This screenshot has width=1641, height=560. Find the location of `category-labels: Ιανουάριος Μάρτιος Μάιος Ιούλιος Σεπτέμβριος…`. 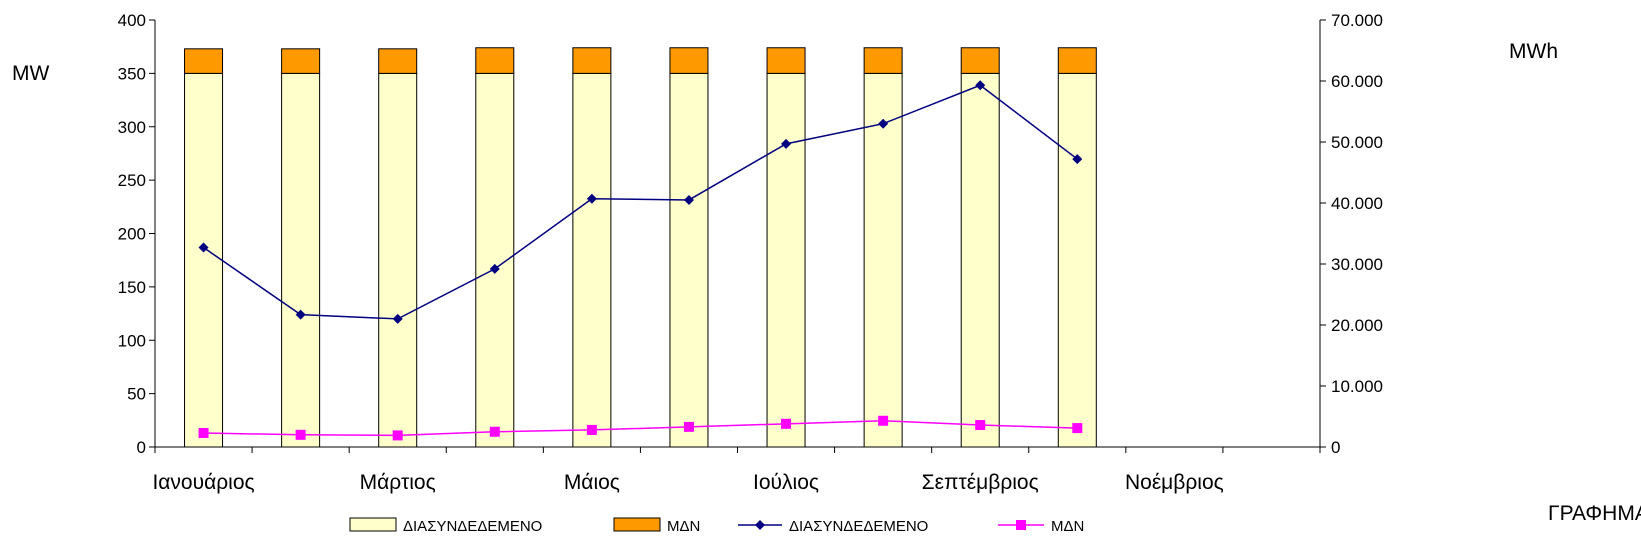

category-labels: Ιανουάριος Μάρτιος Μάιος Ιούλιος Σεπτέμβριος… is located at coordinates (687, 482).